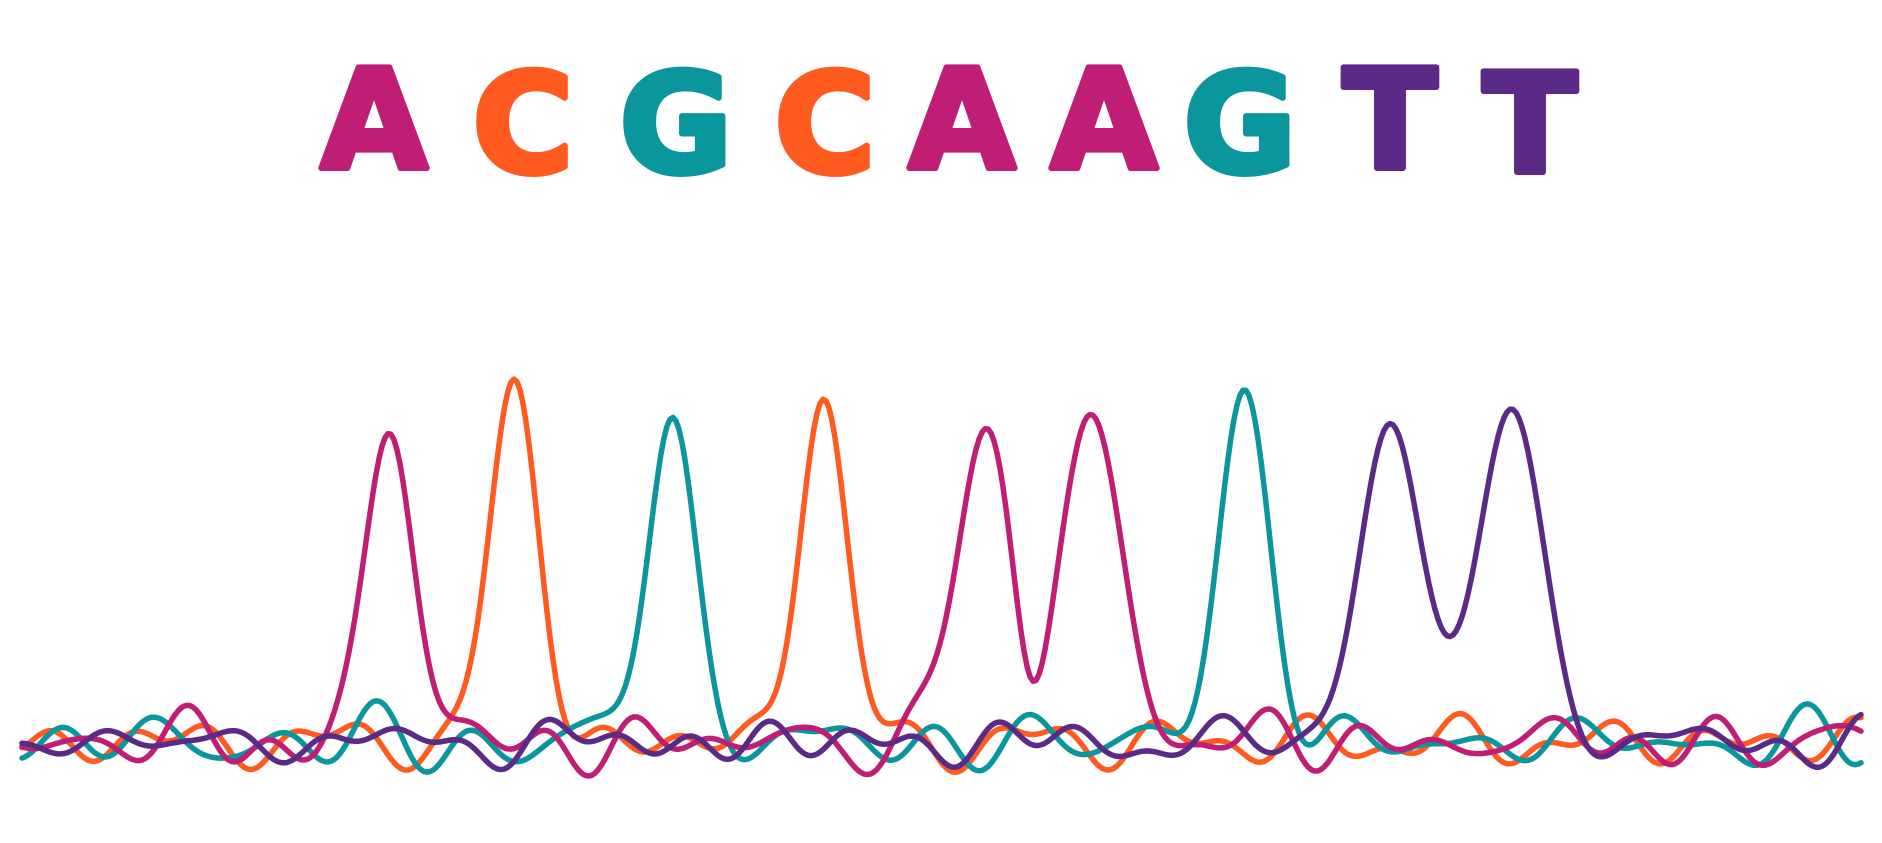  What do you see at coordinates (1239, 124) in the screenshot?
I see `base-letter-7: G` at bounding box center [1239, 124].